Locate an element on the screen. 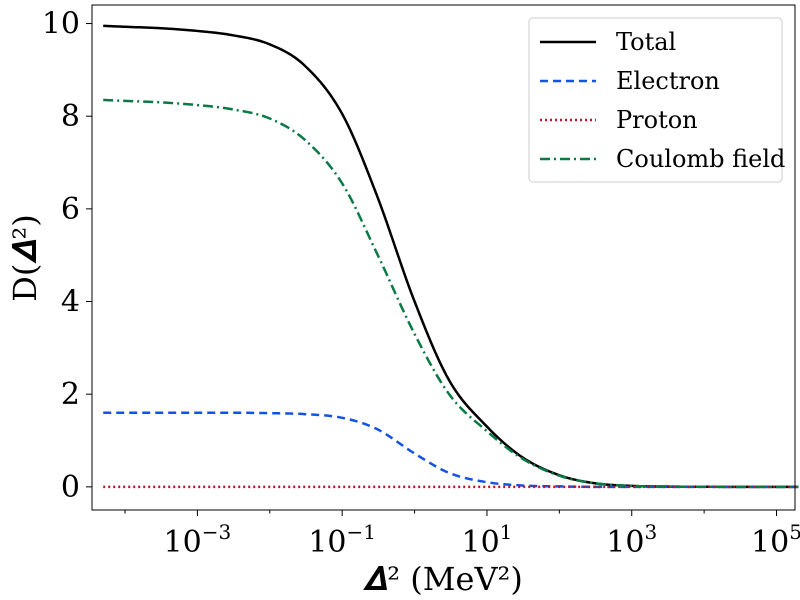 This screenshot has height=600, width=800. x-tick-label: 10⁵ is located at coordinates (775, 540).